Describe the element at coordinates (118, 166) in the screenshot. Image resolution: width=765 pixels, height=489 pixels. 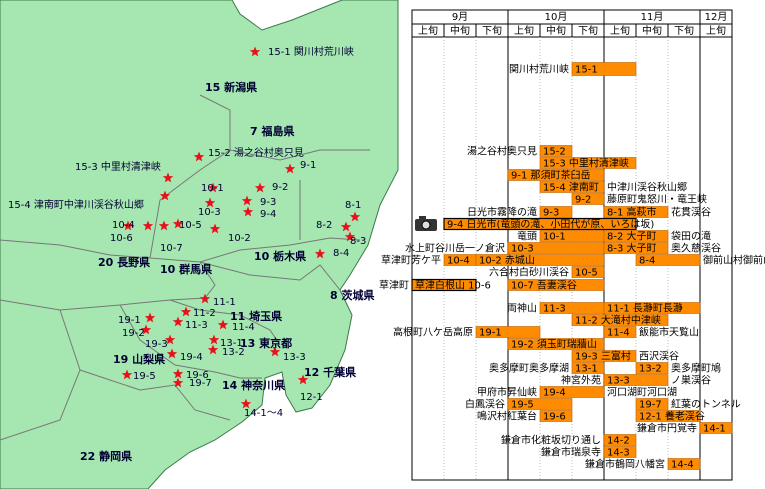
I see `spot-label: 15-3 中里村清津峡` at that location.